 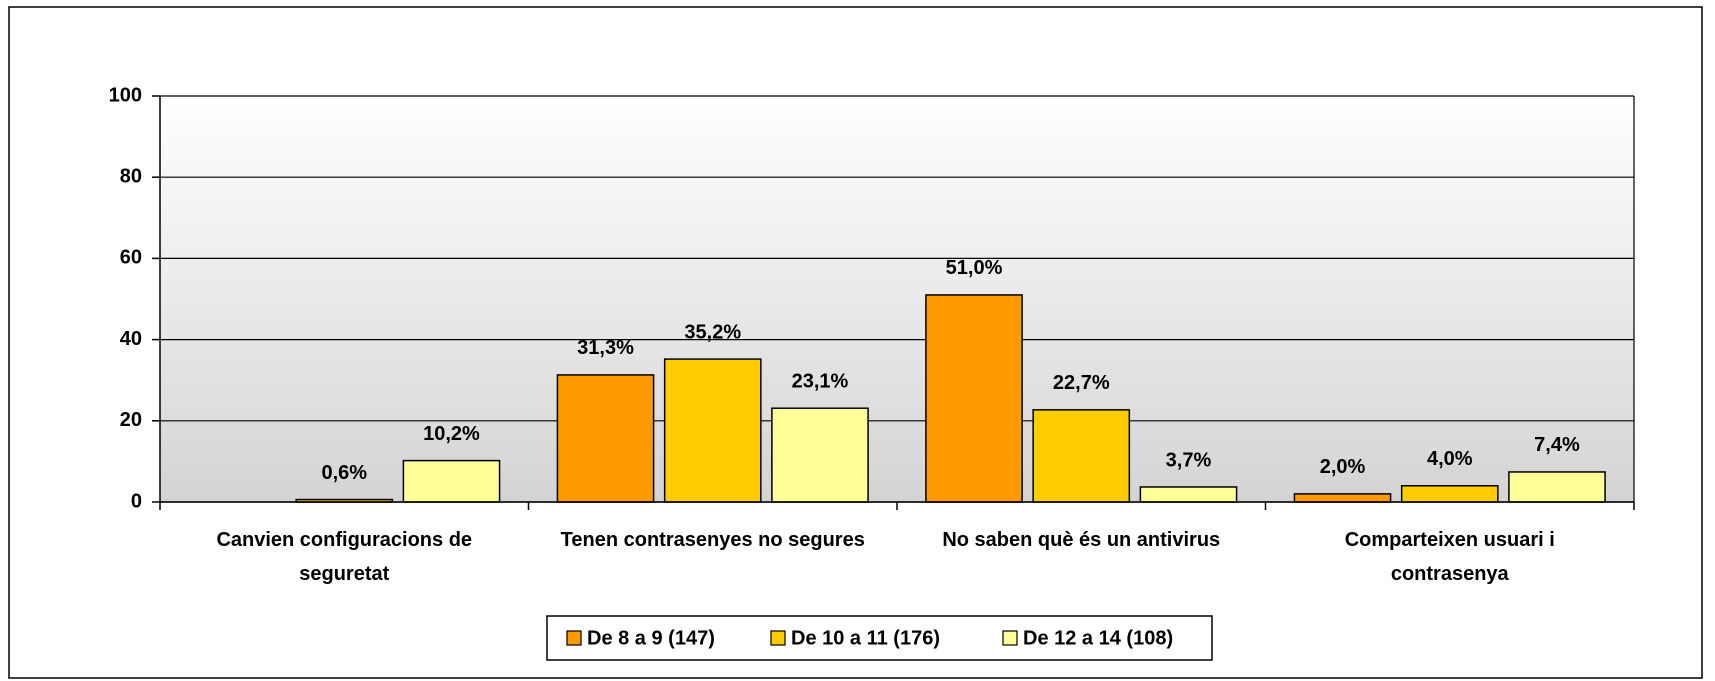 I want to click on legend-box, so click(x=879, y=638).